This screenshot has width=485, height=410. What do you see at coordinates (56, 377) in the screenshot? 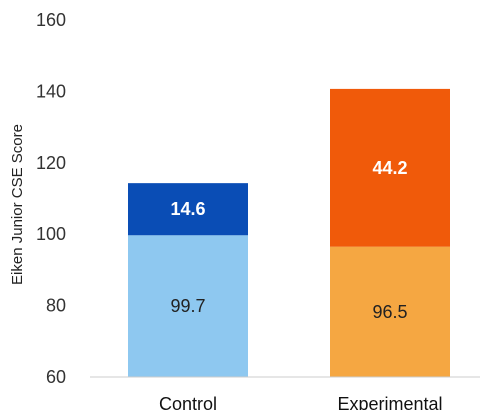
I see `y-tick-label: 60` at bounding box center [56, 377].